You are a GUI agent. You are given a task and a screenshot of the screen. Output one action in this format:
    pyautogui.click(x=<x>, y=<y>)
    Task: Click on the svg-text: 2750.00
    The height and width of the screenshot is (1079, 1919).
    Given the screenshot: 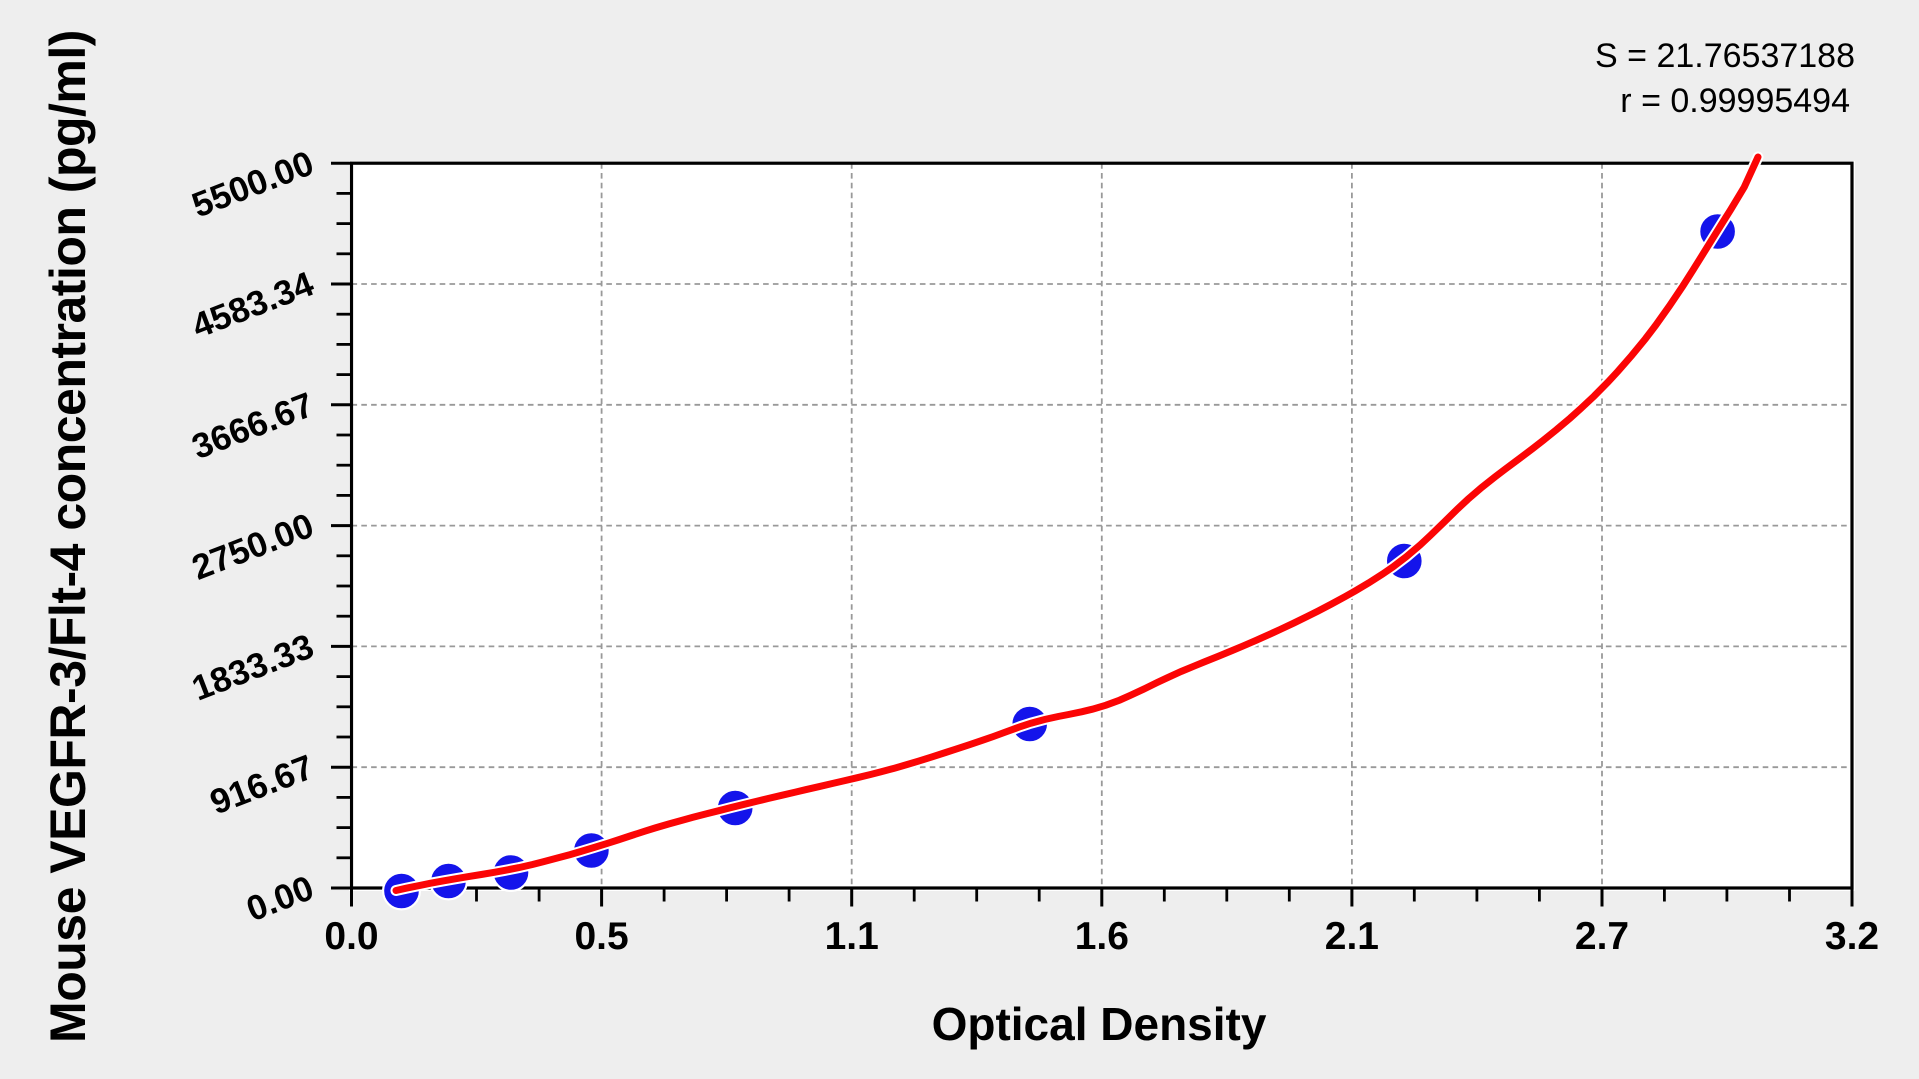 What is the action you would take?
    pyautogui.click(x=253, y=547)
    